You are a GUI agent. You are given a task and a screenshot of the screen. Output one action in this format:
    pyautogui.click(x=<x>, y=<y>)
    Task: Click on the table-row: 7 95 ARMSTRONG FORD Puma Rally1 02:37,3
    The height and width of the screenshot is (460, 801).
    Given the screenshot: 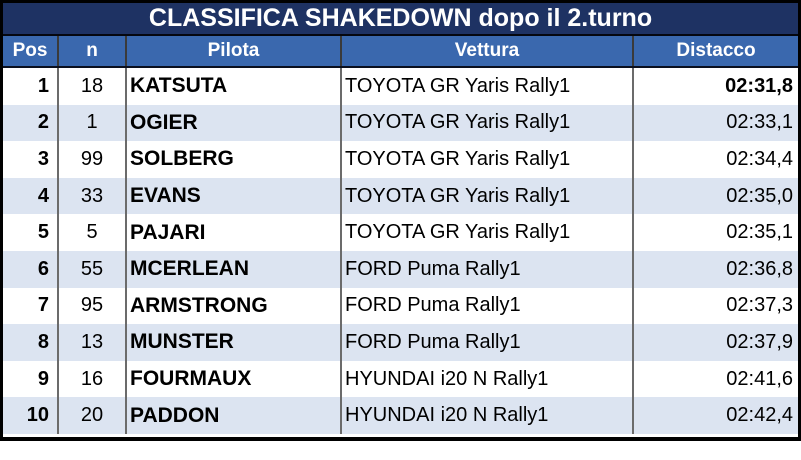 What is the action you would take?
    pyautogui.click(x=400, y=306)
    